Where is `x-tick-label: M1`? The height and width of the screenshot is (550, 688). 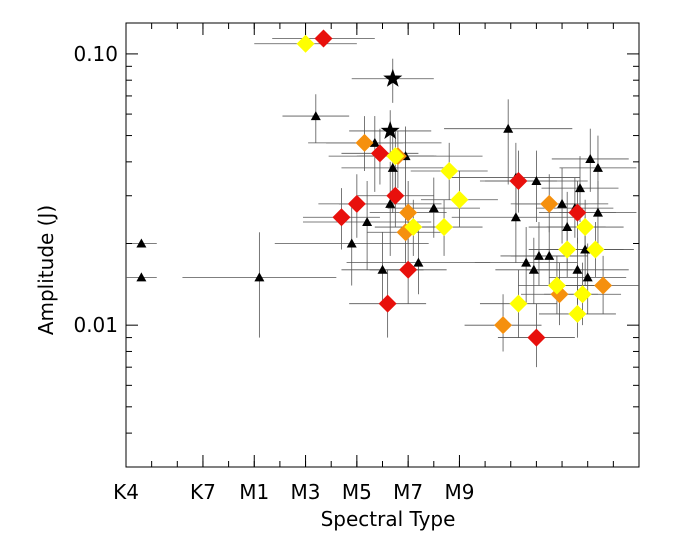 x-tick-label: M1 is located at coordinates (254, 492).